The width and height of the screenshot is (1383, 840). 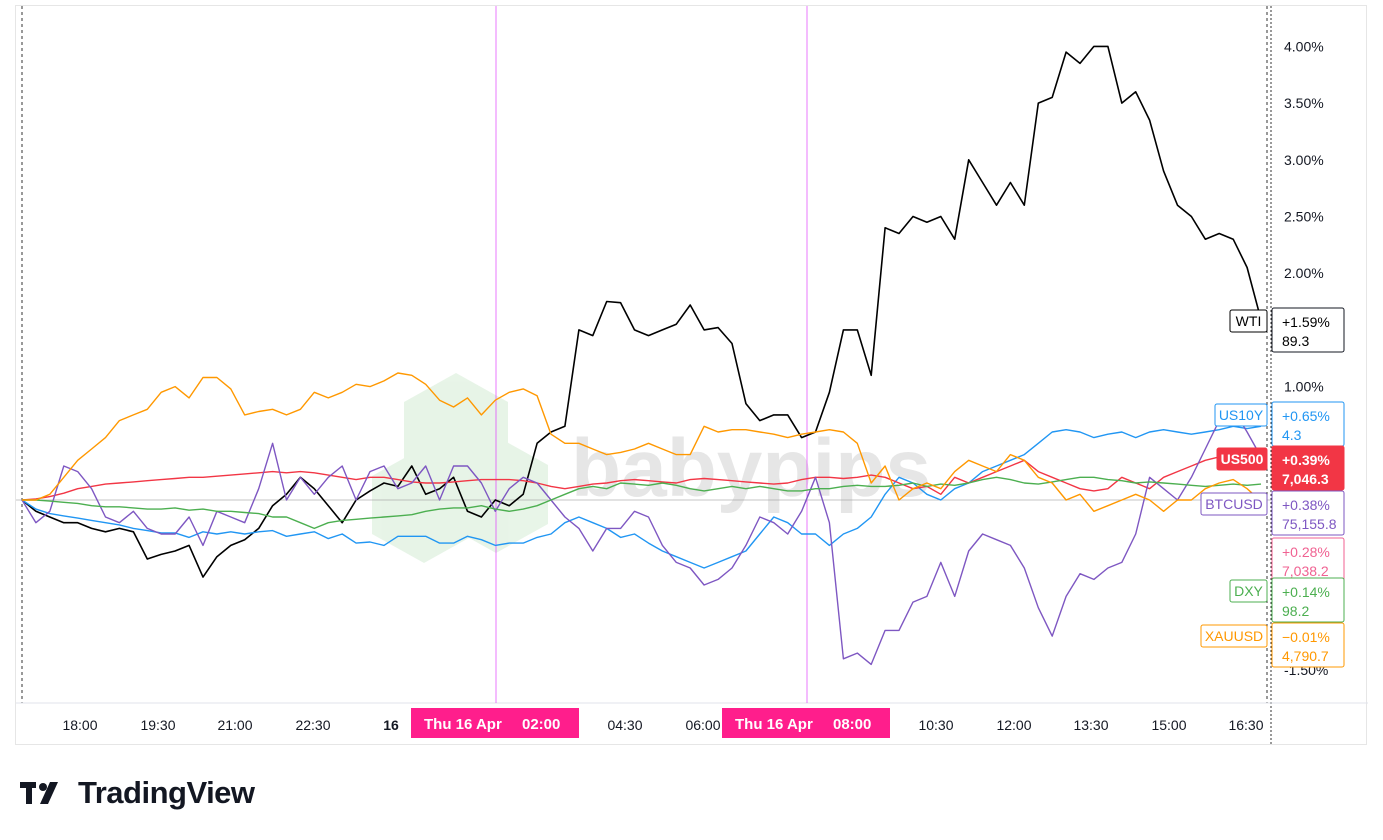 I want to click on highlight-time-badge: Thu 16 Apr 02:00, so click(x=495, y=723).